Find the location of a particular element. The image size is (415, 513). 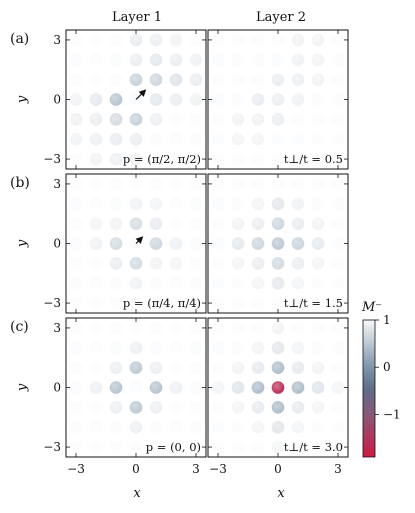

x-axis-label-layer2: x is located at coordinates (281, 493).